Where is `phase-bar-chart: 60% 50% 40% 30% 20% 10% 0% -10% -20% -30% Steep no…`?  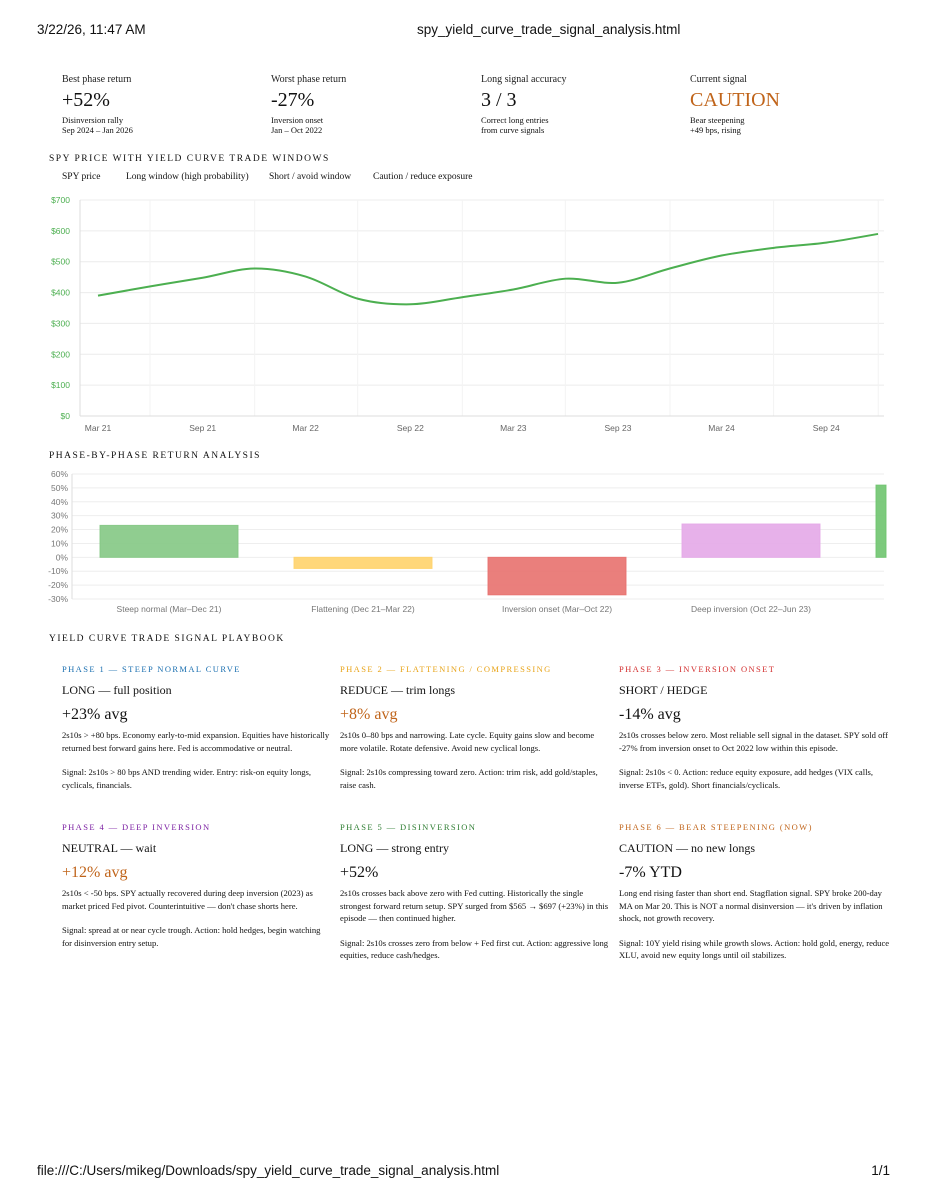 phase-bar-chart: 60% 50% 40% 30% 20% 10% 0% -10% -20% -30% Steep no… is located at coordinates (467, 541).